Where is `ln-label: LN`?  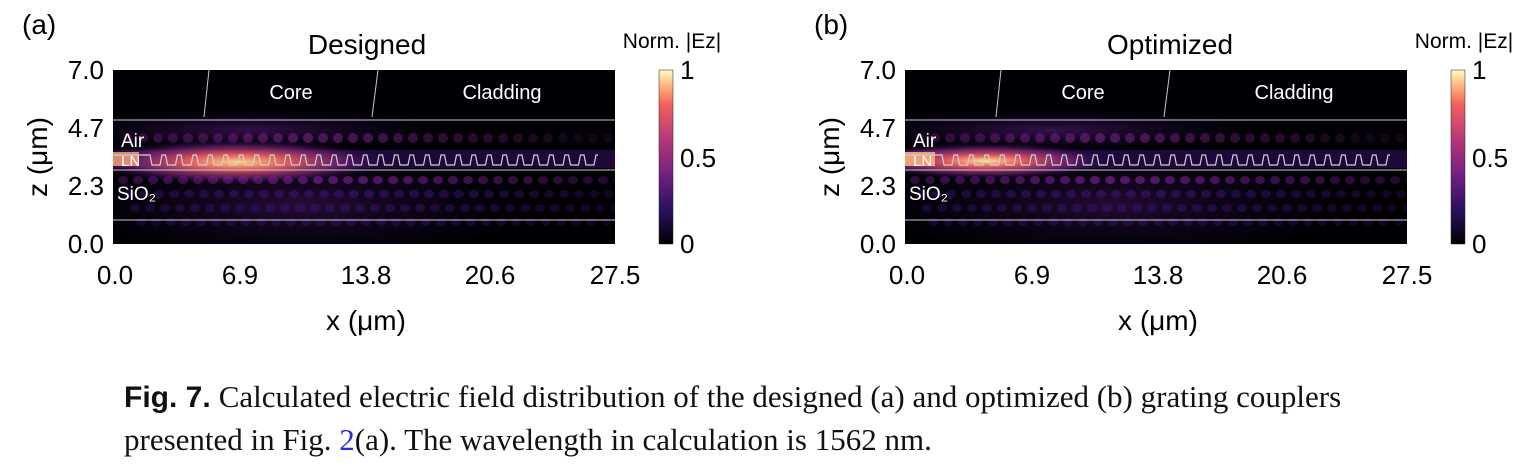
ln-label: LN is located at coordinates (130, 161).